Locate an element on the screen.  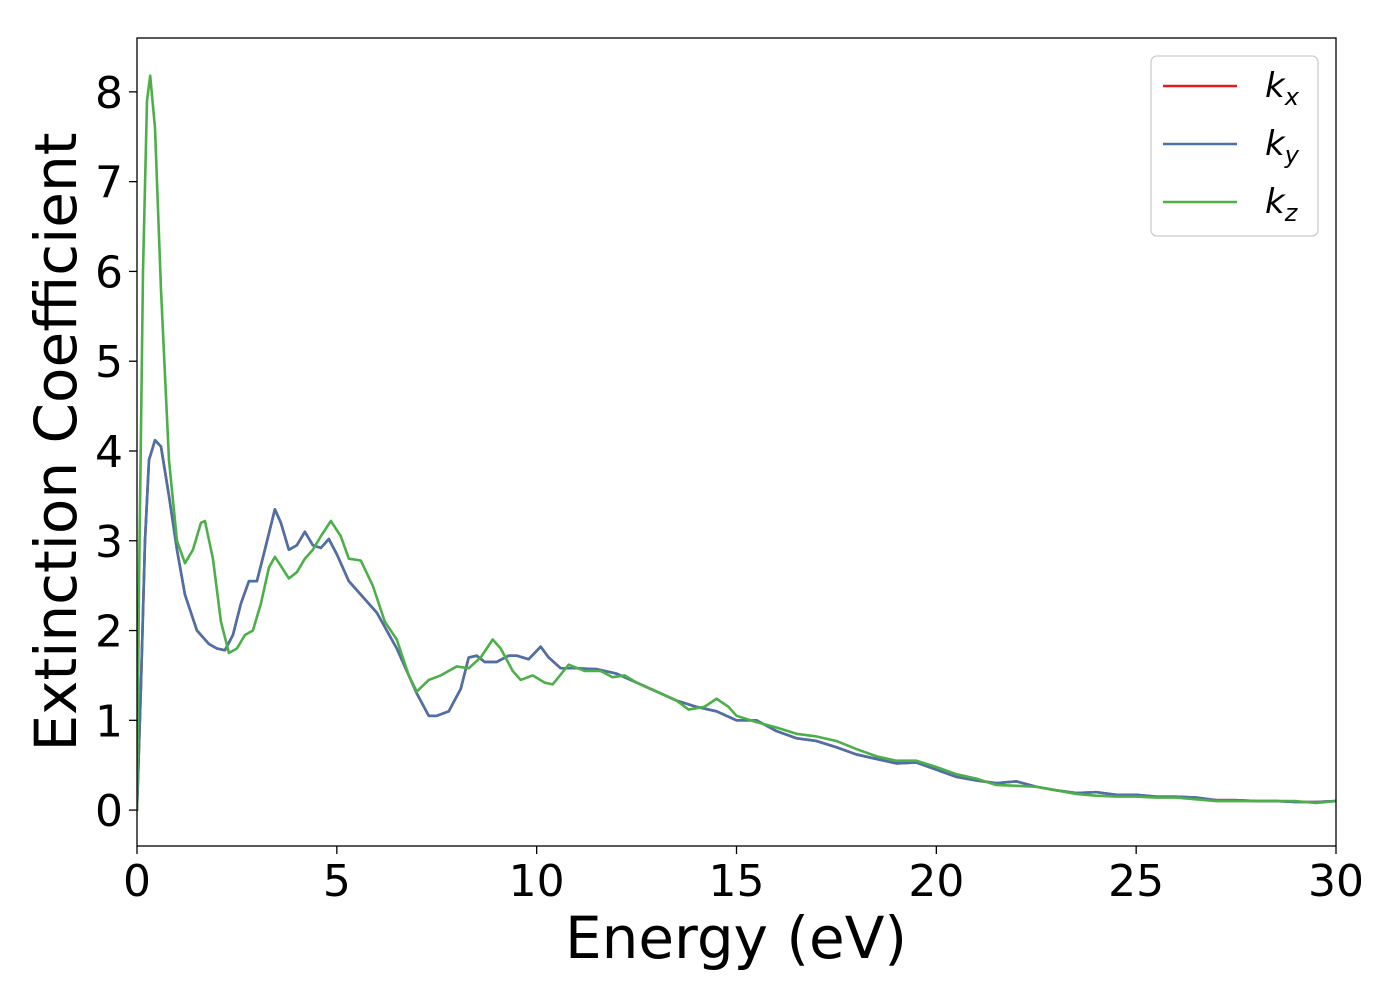
y-axis-title: Extinction Coefficient is located at coordinates (56, 442).